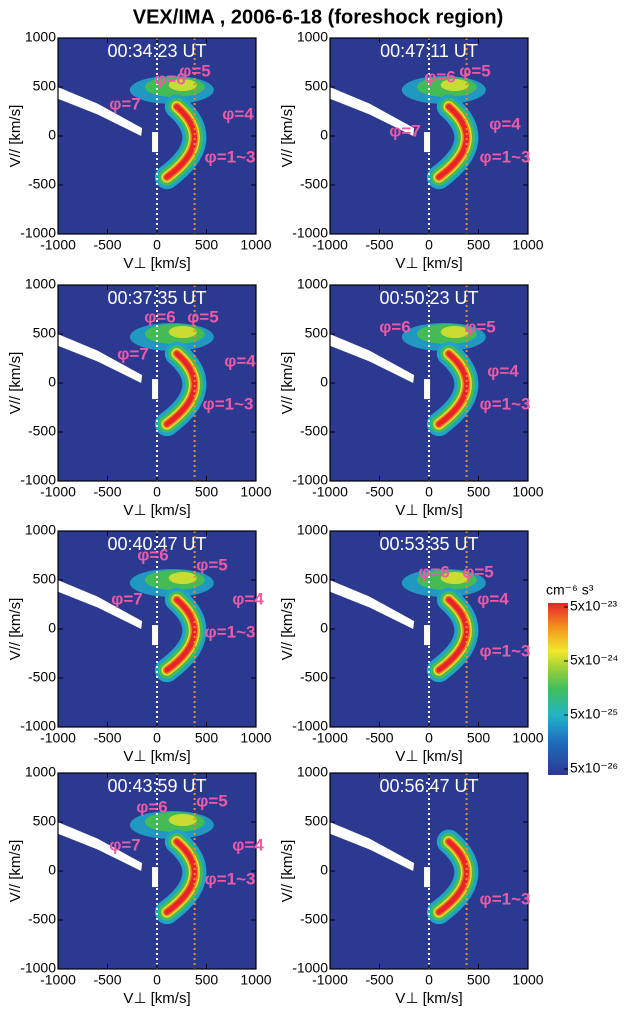 This screenshot has width=636, height=1017. What do you see at coordinates (558, 689) in the screenshot?
I see `colorbar` at bounding box center [558, 689].